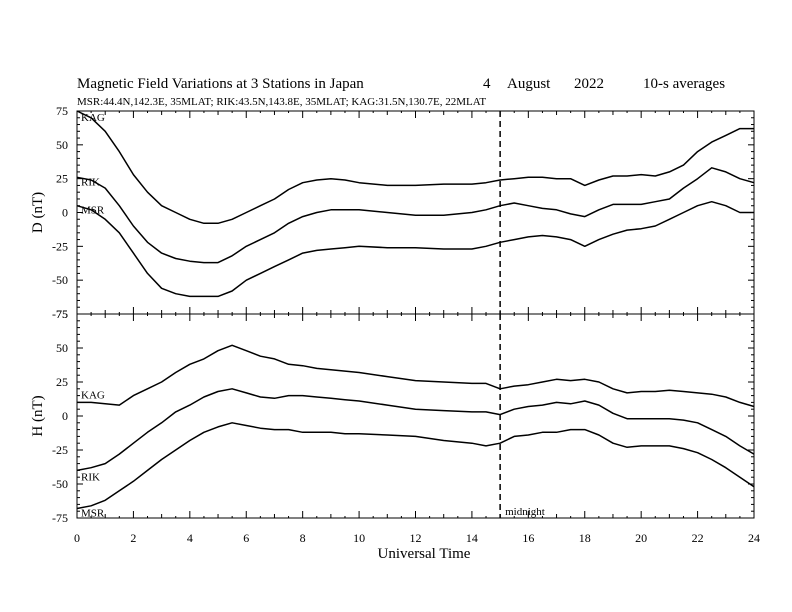 This screenshot has height=612, width=792. Describe the element at coordinates (589, 84) in the screenshot. I see `chart-title-year: 2022` at that location.